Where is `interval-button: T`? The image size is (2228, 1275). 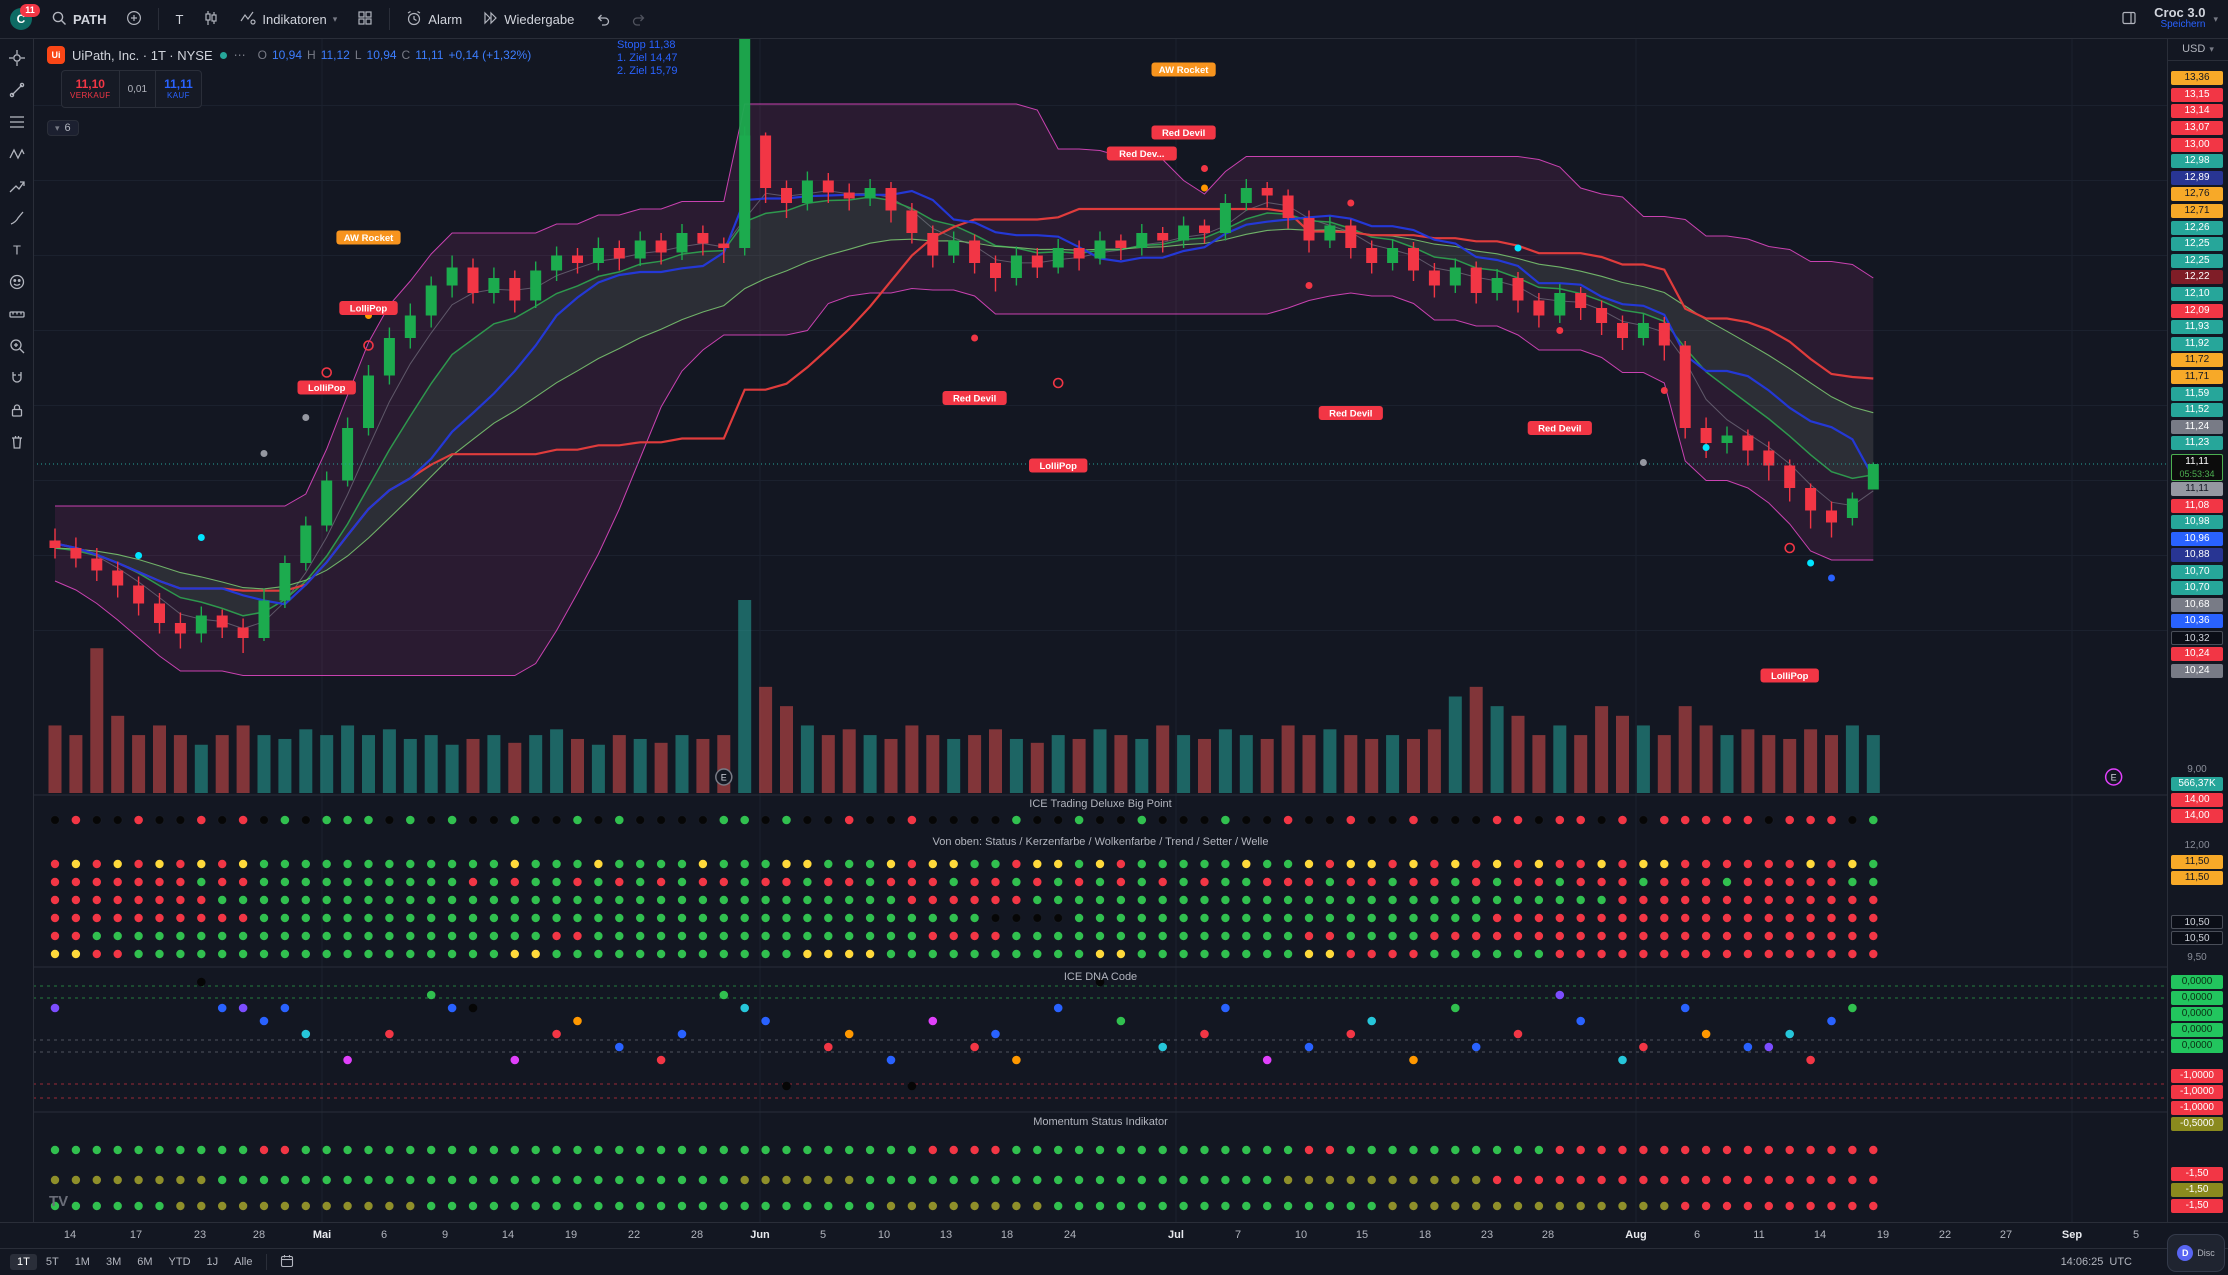
interval-button: T is located at coordinates (179, 19).